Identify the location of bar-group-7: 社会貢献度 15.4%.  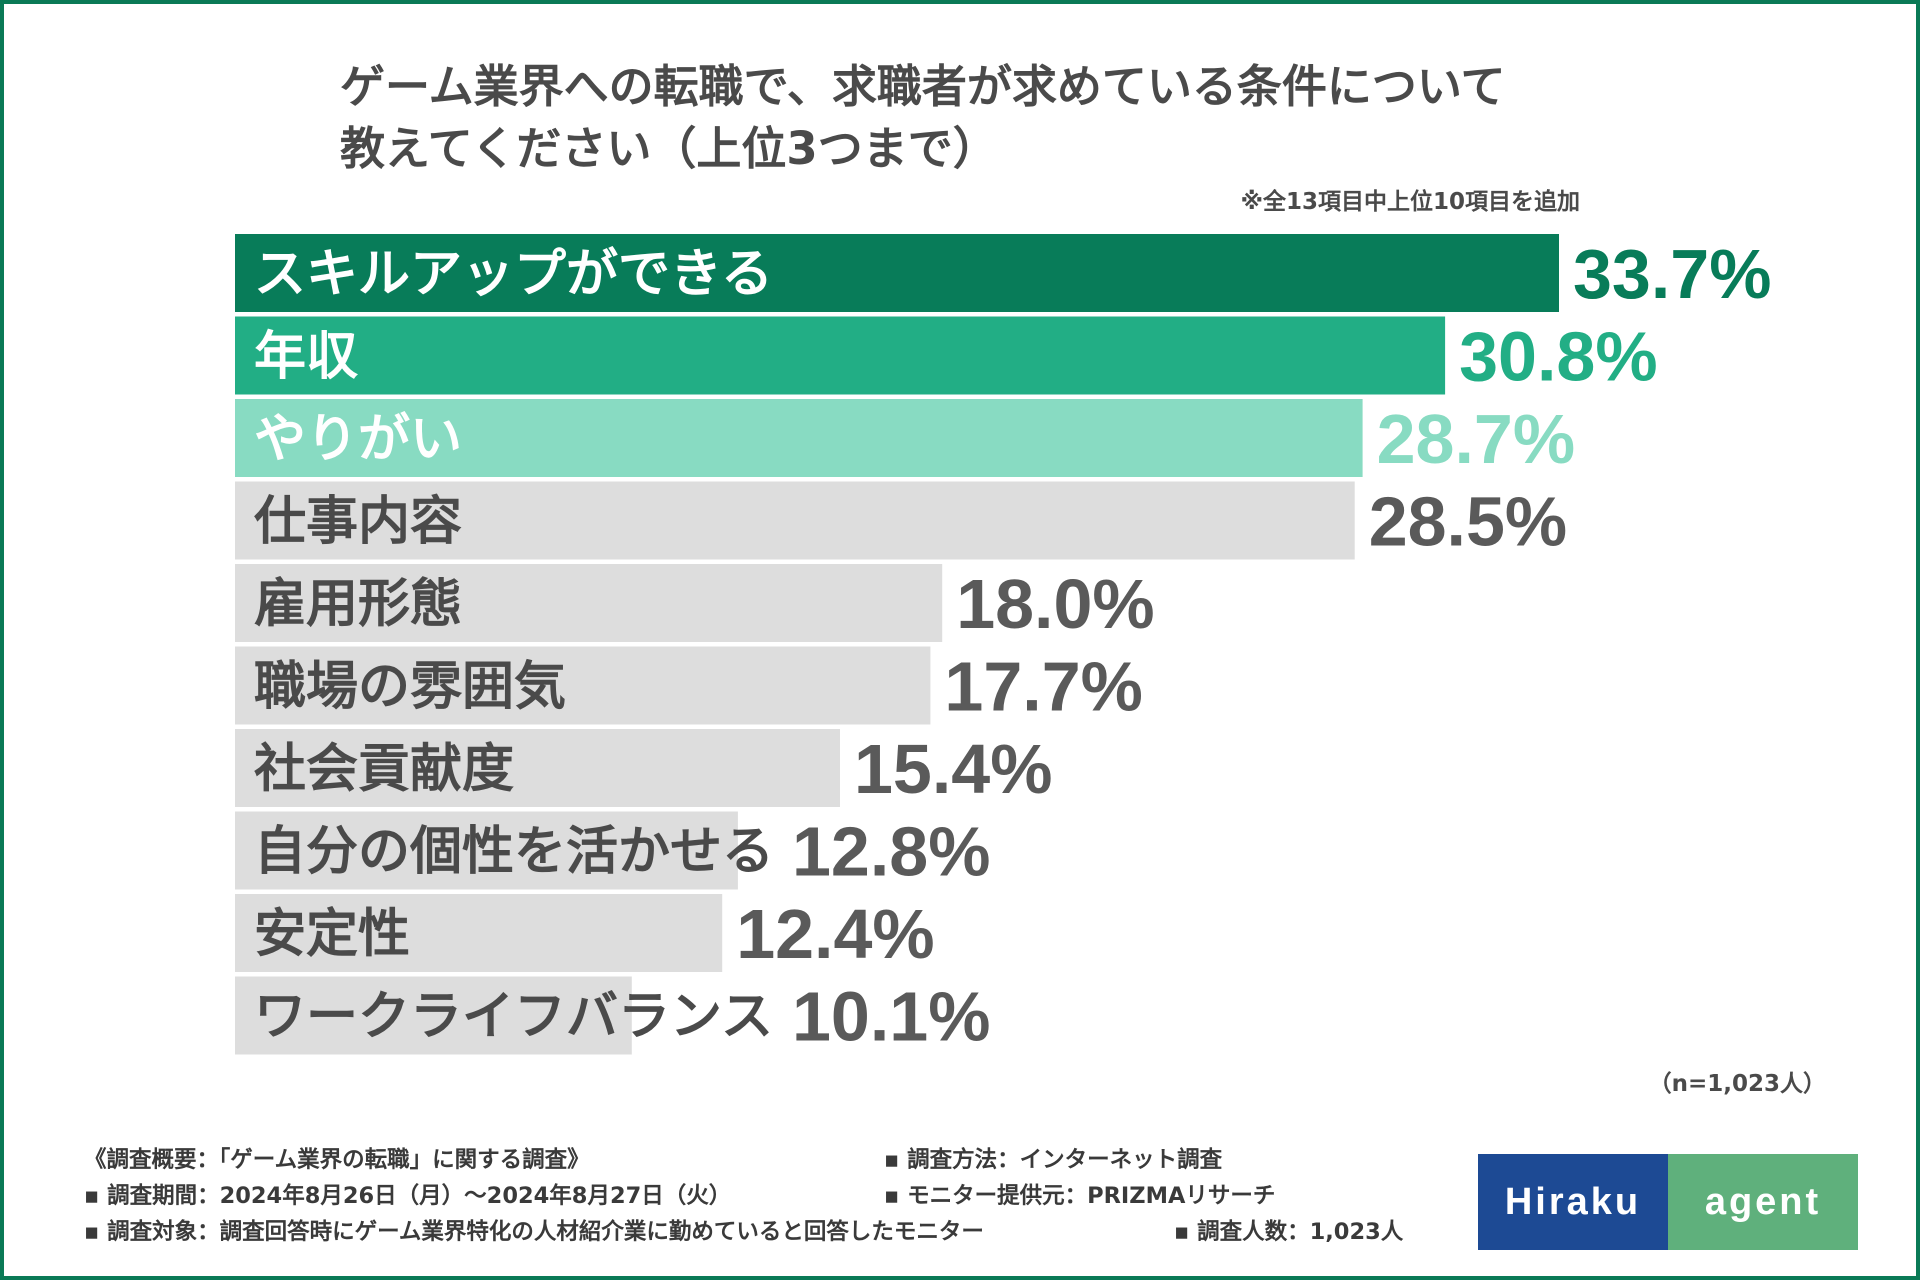
(643, 768).